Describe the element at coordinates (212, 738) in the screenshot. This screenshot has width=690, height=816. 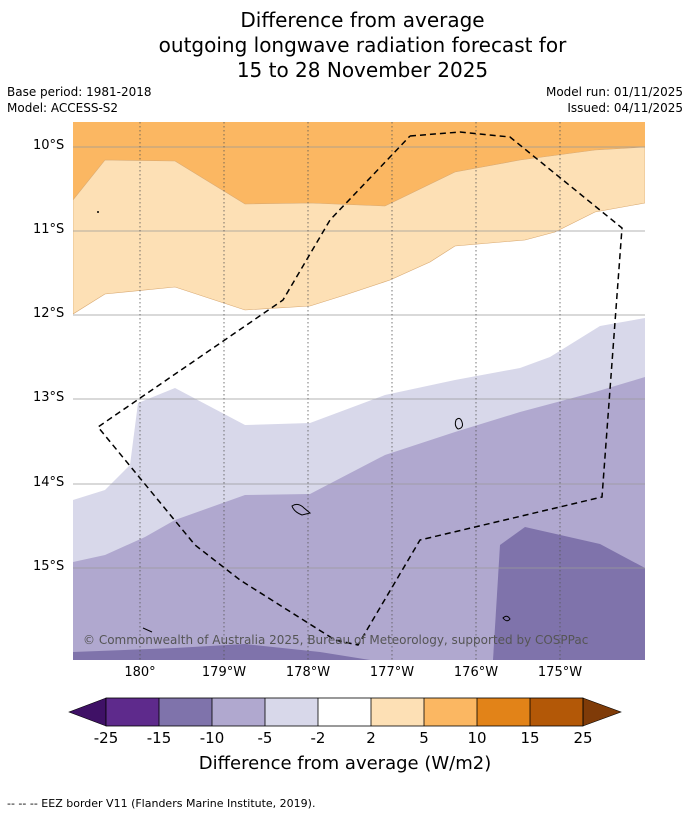
I see `colorbar-tick: -10` at that location.